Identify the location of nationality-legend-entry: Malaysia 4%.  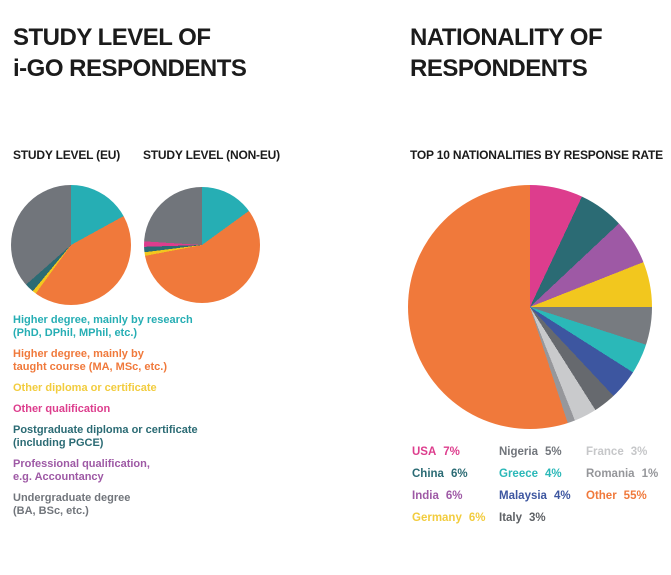
(542, 496).